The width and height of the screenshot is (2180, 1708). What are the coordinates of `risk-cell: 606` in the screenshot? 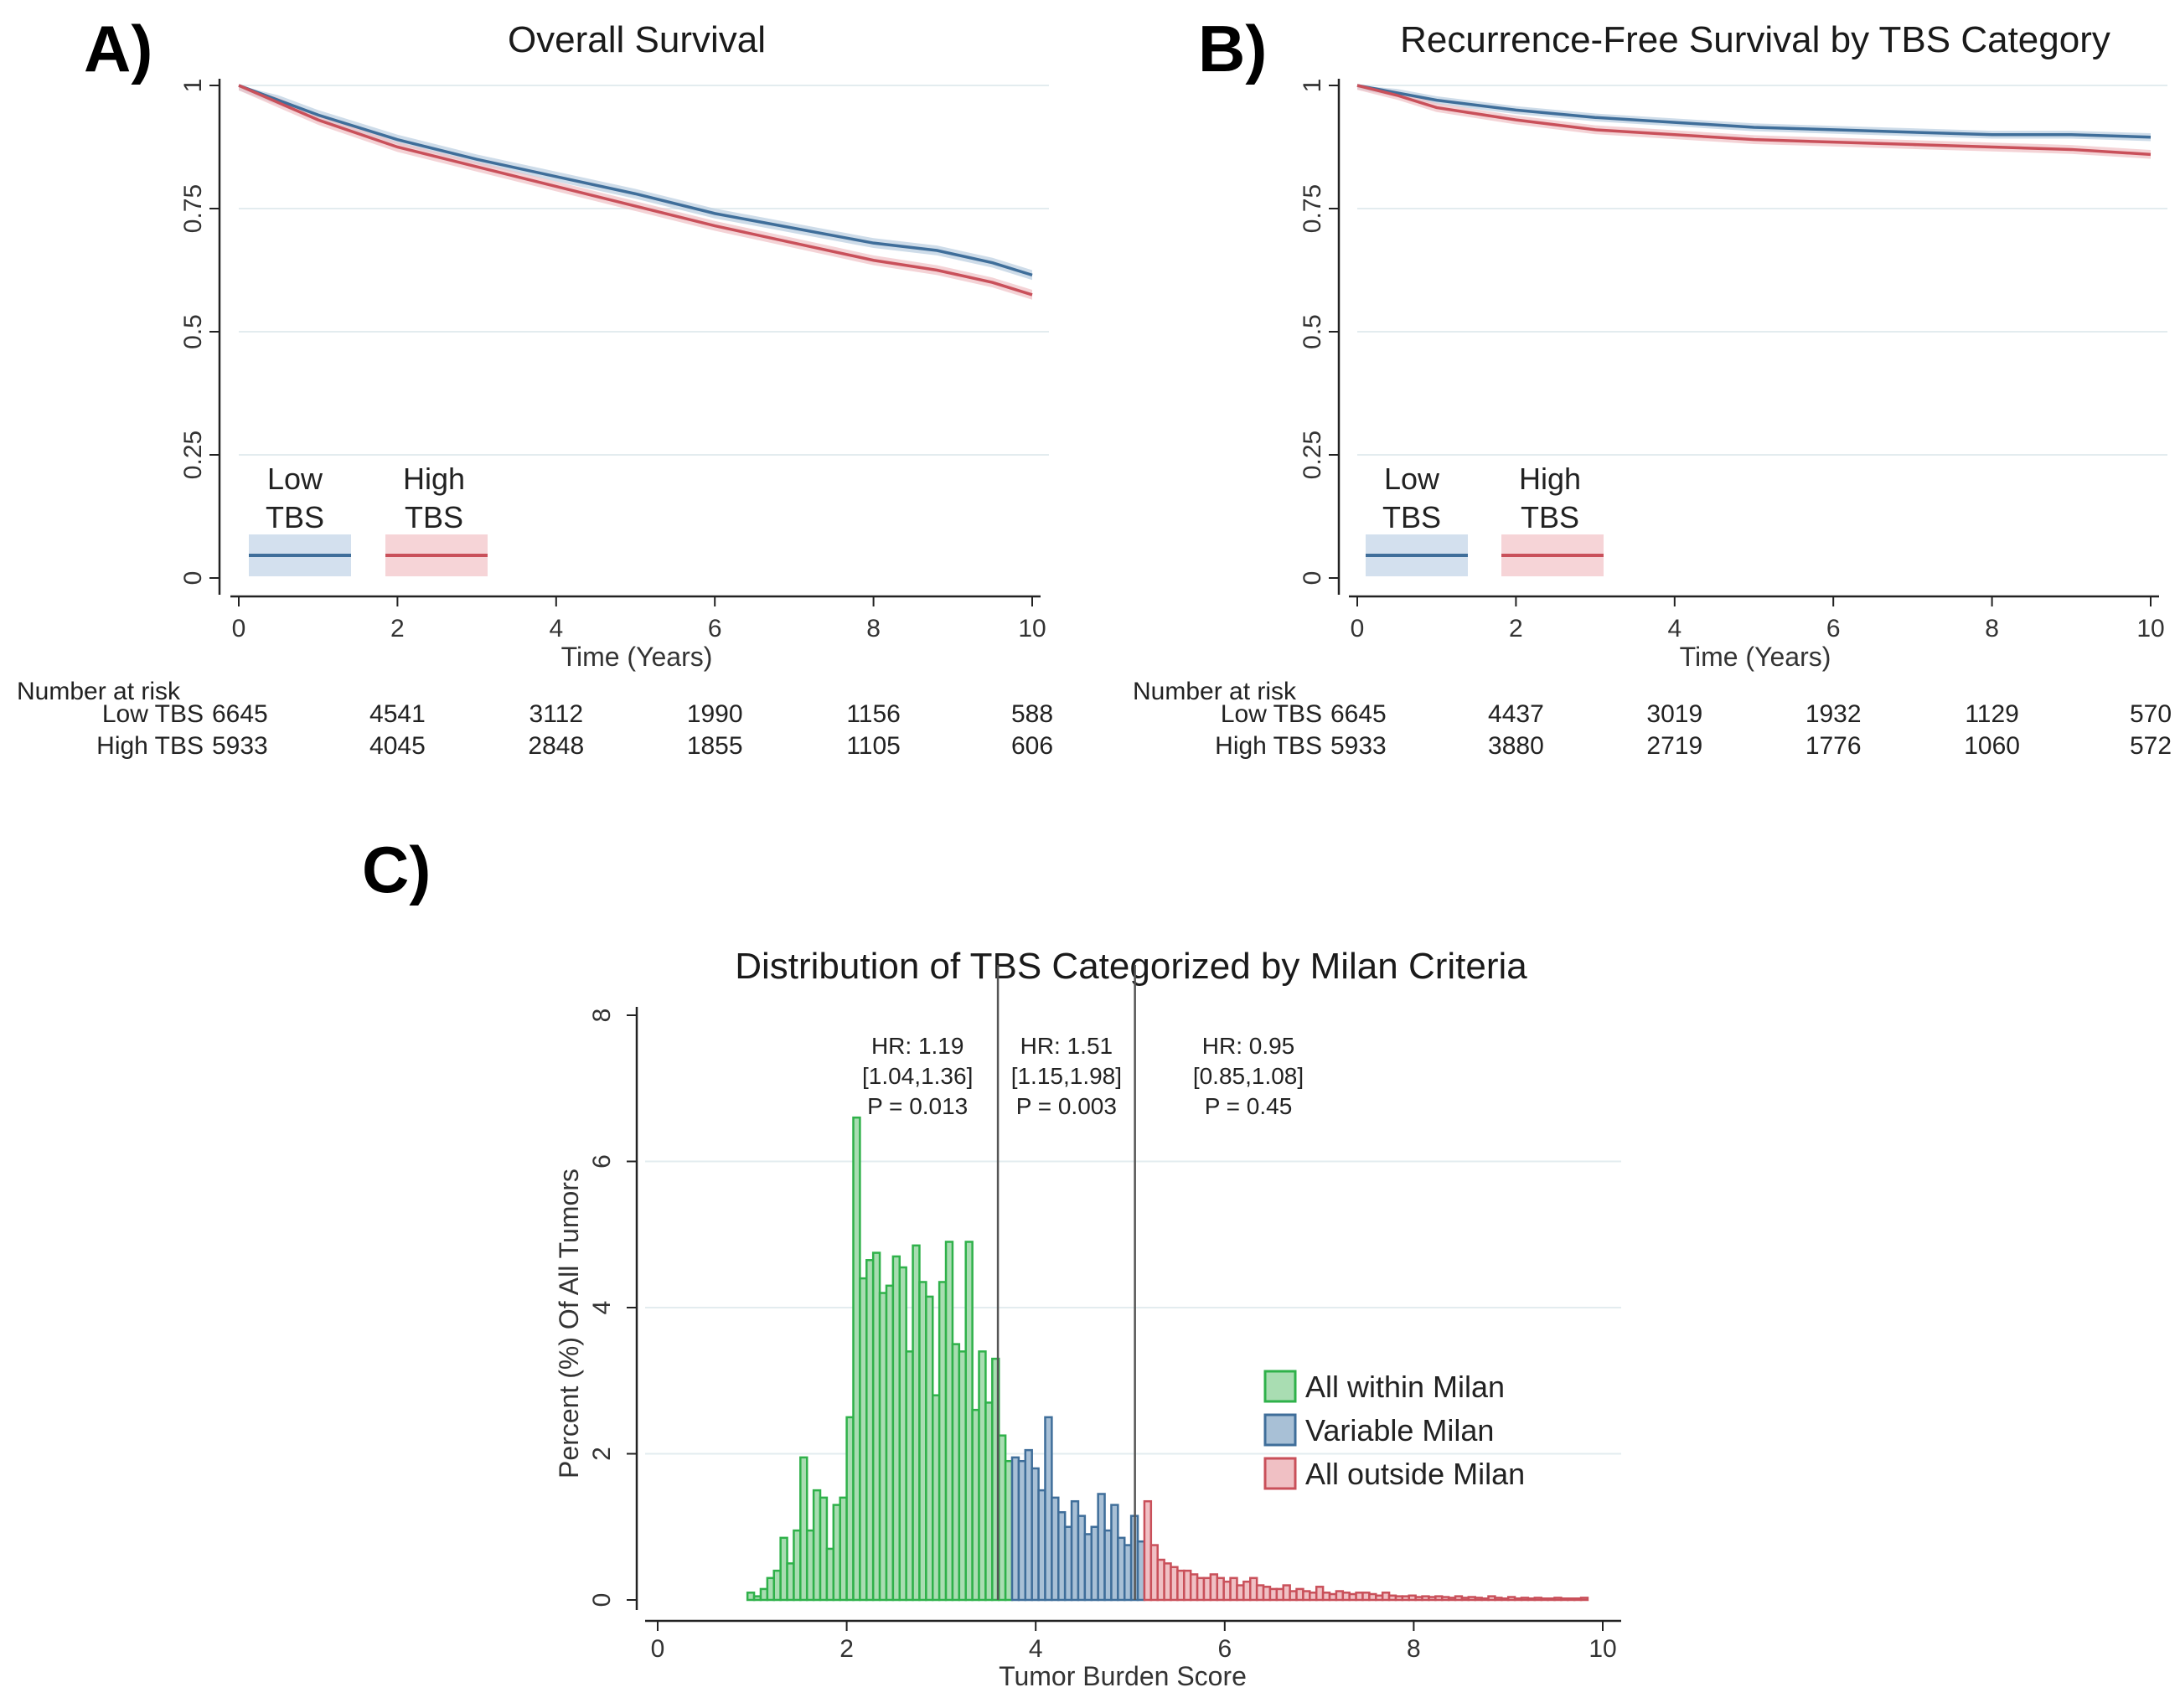 It's located at (1032, 746).